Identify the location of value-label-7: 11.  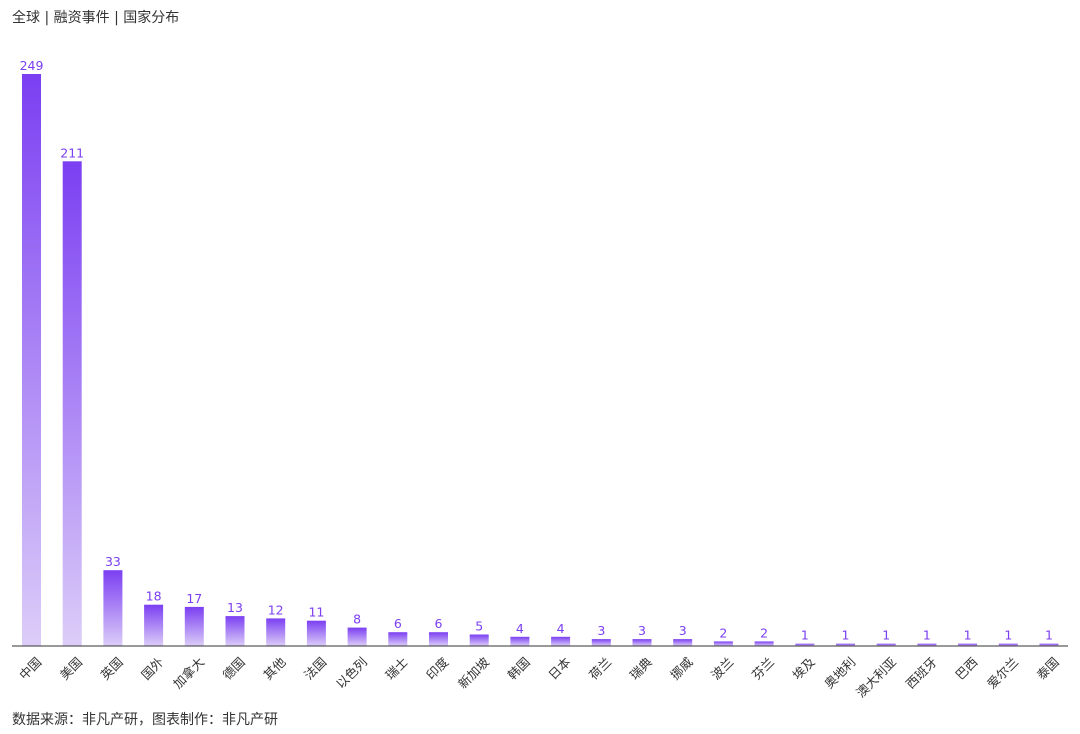
(316, 612).